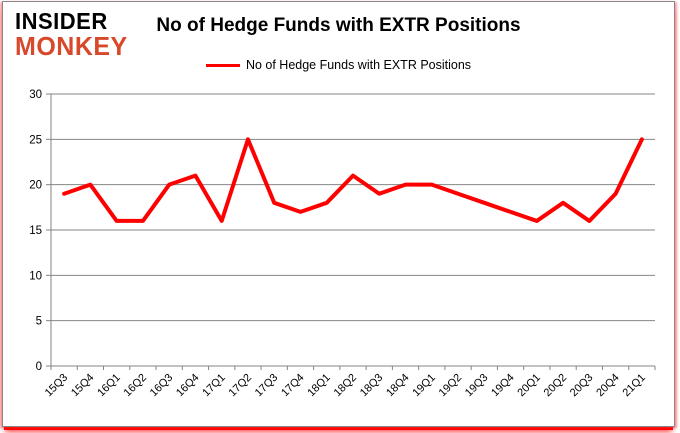 The width and height of the screenshot is (680, 433). I want to click on x-axis-label: 17Q1, so click(214, 386).